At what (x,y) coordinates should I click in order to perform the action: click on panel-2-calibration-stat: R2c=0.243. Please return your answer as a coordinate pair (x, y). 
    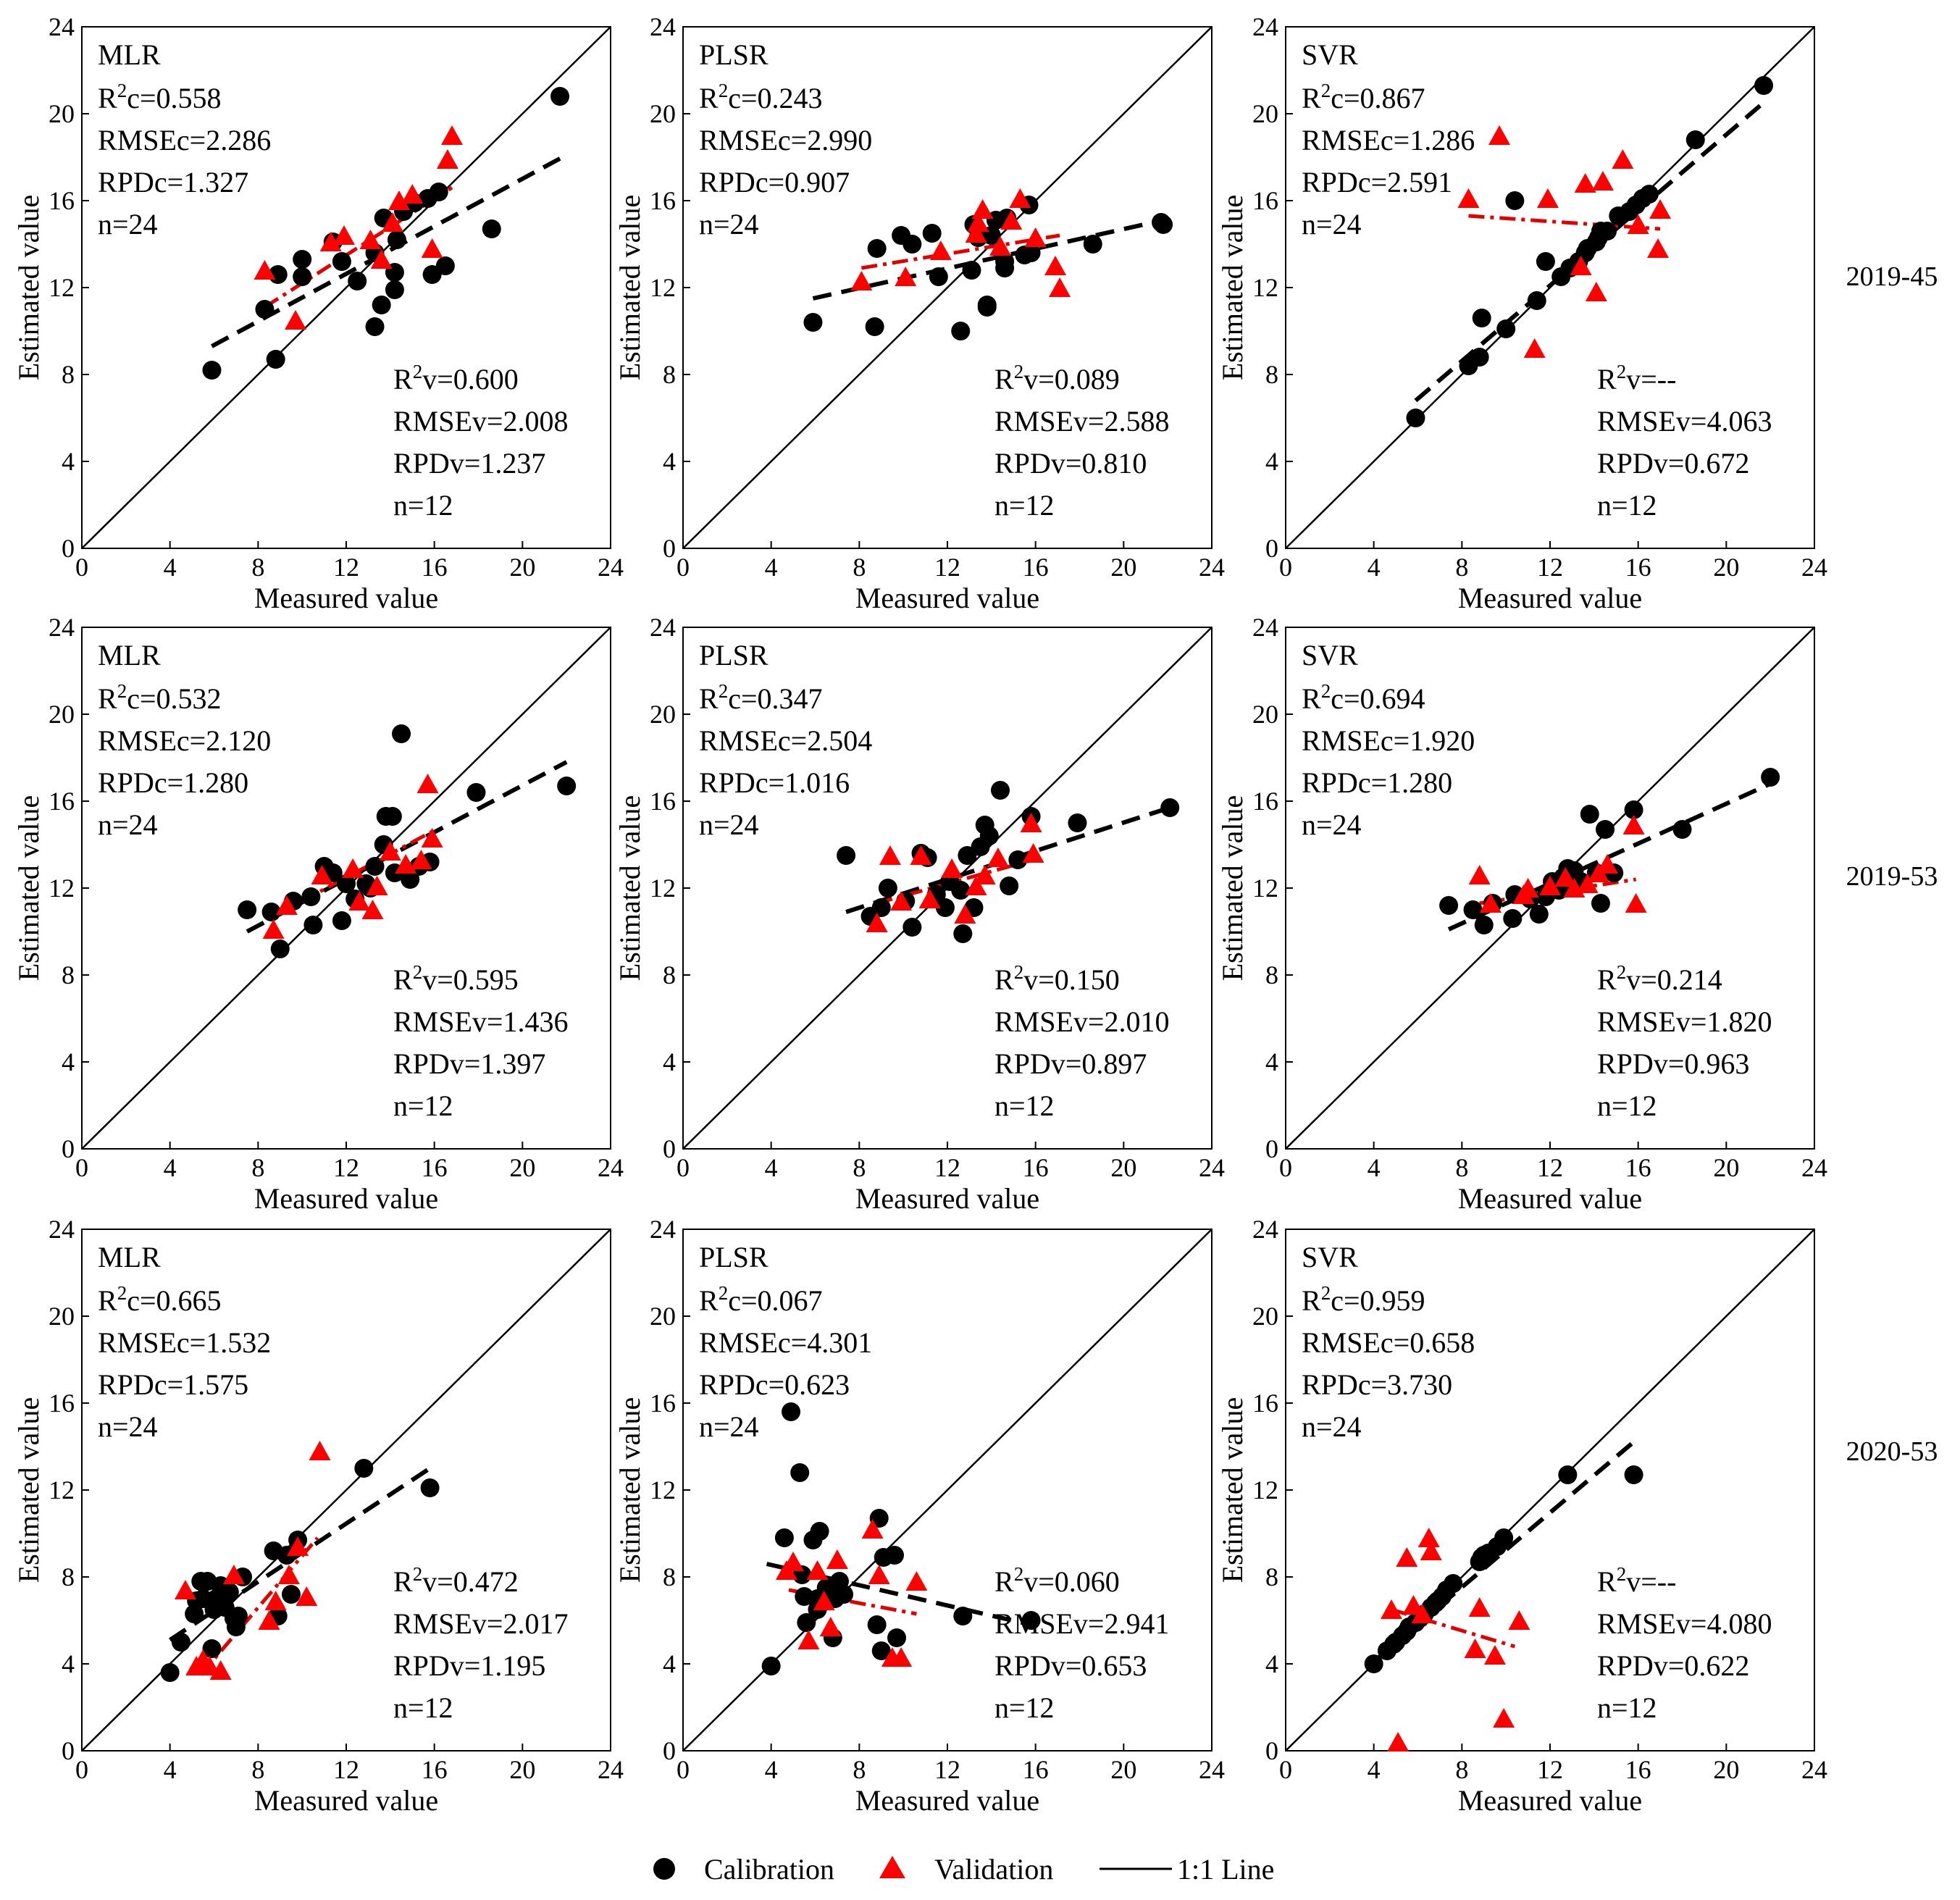
    Looking at the image, I should click on (761, 97).